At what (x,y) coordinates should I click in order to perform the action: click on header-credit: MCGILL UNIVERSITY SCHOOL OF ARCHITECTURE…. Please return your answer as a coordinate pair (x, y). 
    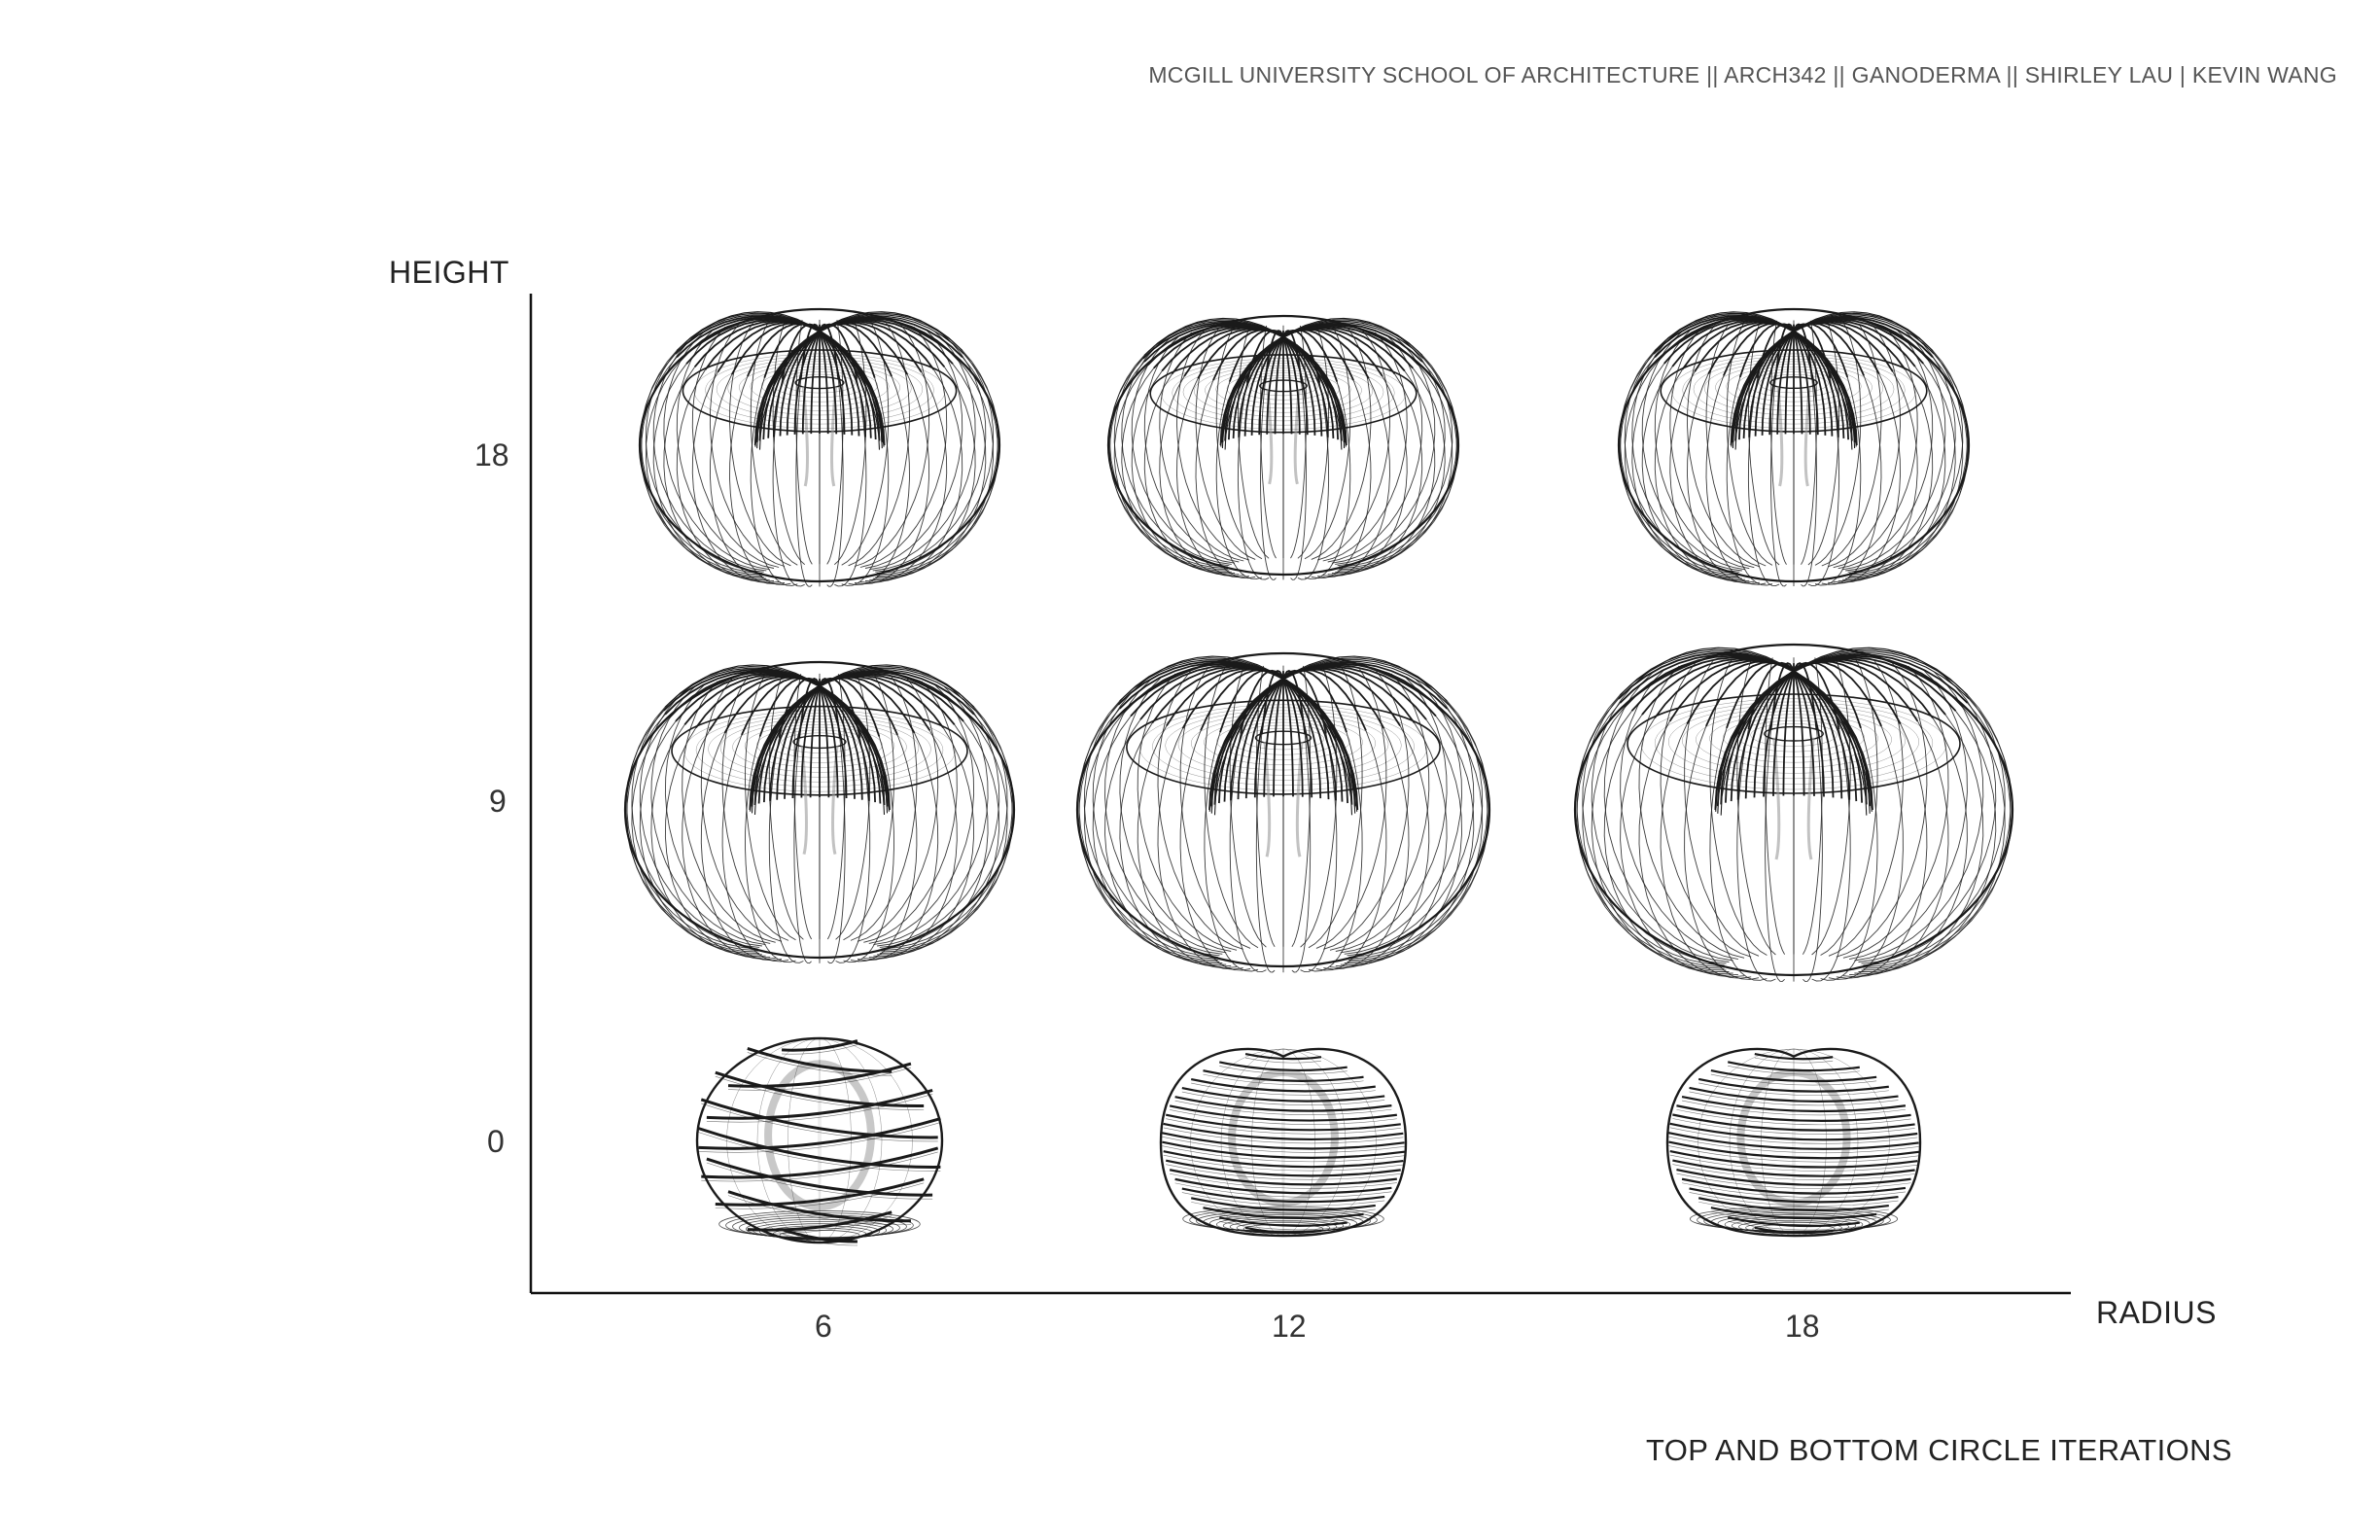
    Looking at the image, I should click on (1742, 75).